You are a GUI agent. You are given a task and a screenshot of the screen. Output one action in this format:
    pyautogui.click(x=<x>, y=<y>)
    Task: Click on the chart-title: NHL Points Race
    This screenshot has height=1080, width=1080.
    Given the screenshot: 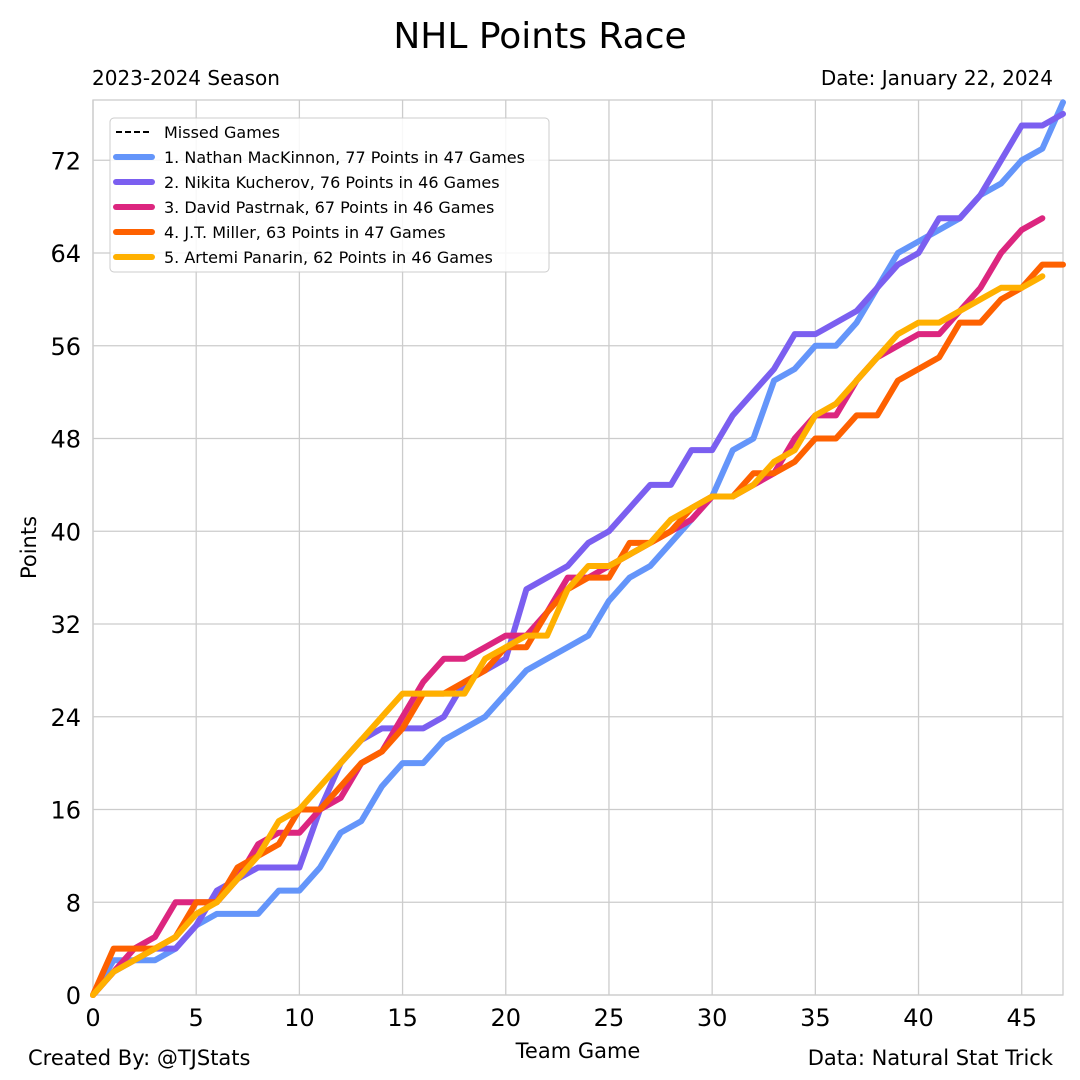 What is the action you would take?
    pyautogui.click(x=540, y=36)
    